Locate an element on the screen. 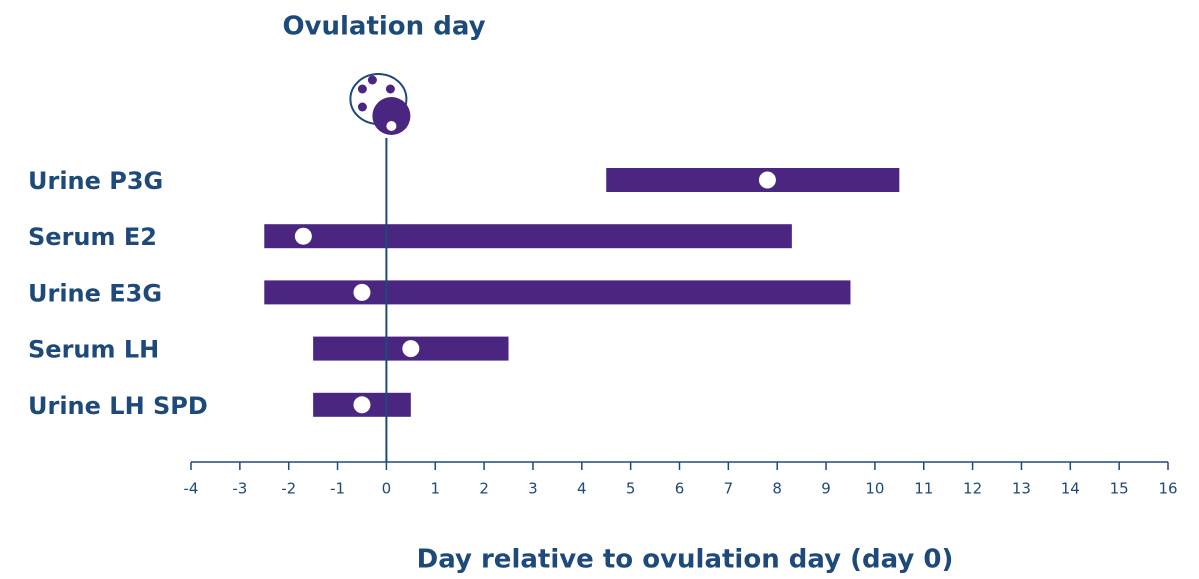 The width and height of the screenshot is (1199, 579). x-tick-label: -1 is located at coordinates (337, 489).